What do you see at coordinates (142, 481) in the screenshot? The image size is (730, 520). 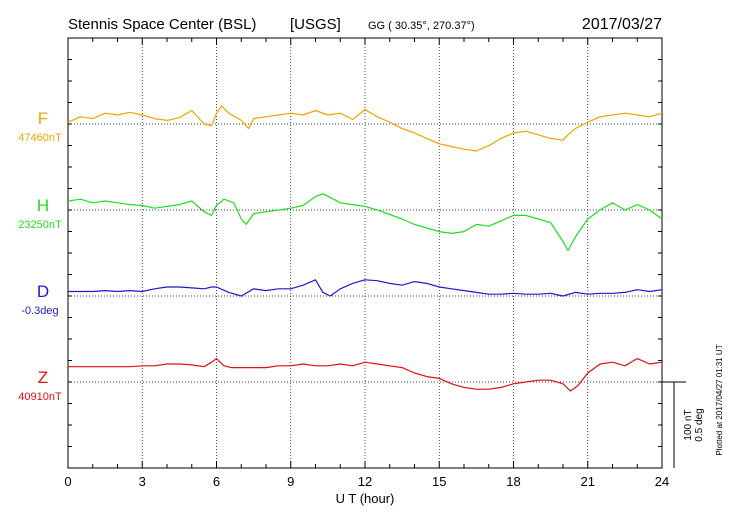 I see `x-tick-label-3: 3` at bounding box center [142, 481].